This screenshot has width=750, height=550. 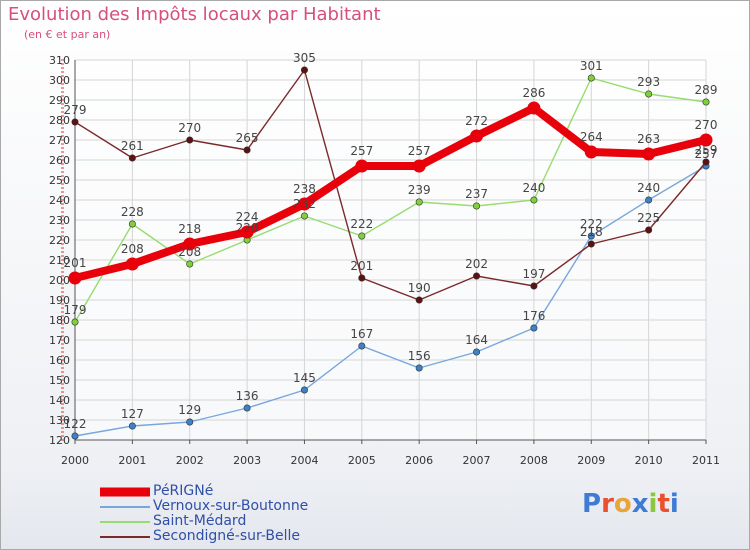 I want to click on y-tick-label: 260, so click(x=59, y=160).